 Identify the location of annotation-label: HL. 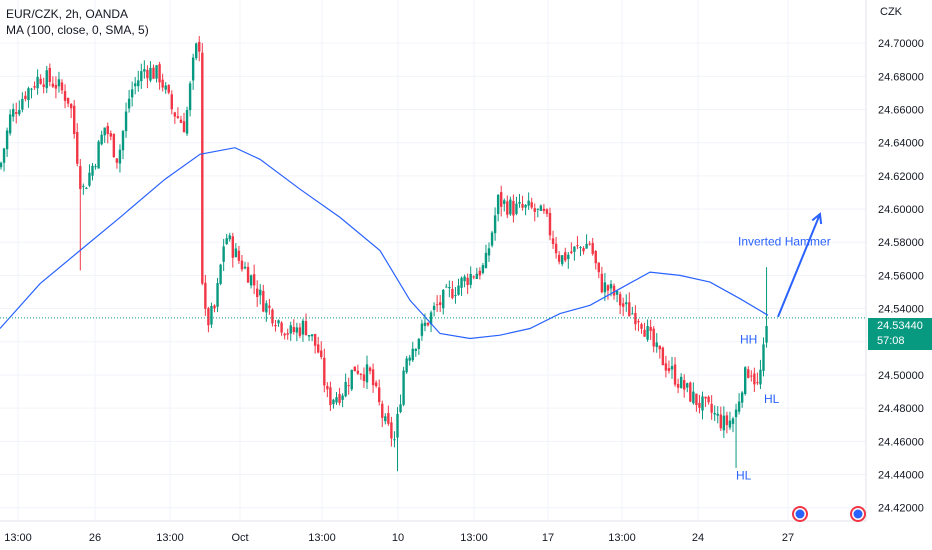
(772, 399).